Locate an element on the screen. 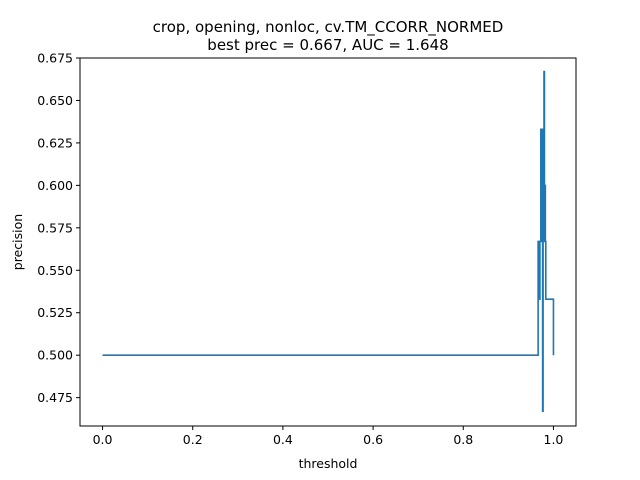 This screenshot has height=480, width=640. y-tick-label: 0.675 is located at coordinates (55, 58).